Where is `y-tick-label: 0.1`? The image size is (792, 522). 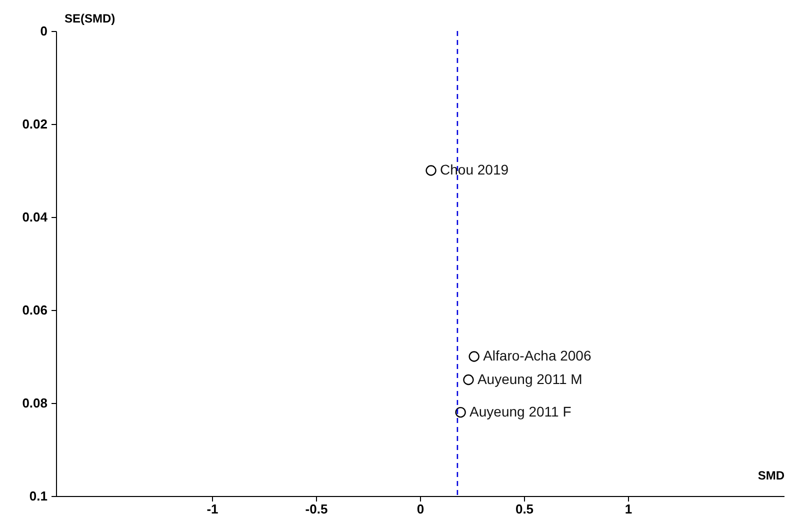 y-tick-label: 0.1 is located at coordinates (38, 496).